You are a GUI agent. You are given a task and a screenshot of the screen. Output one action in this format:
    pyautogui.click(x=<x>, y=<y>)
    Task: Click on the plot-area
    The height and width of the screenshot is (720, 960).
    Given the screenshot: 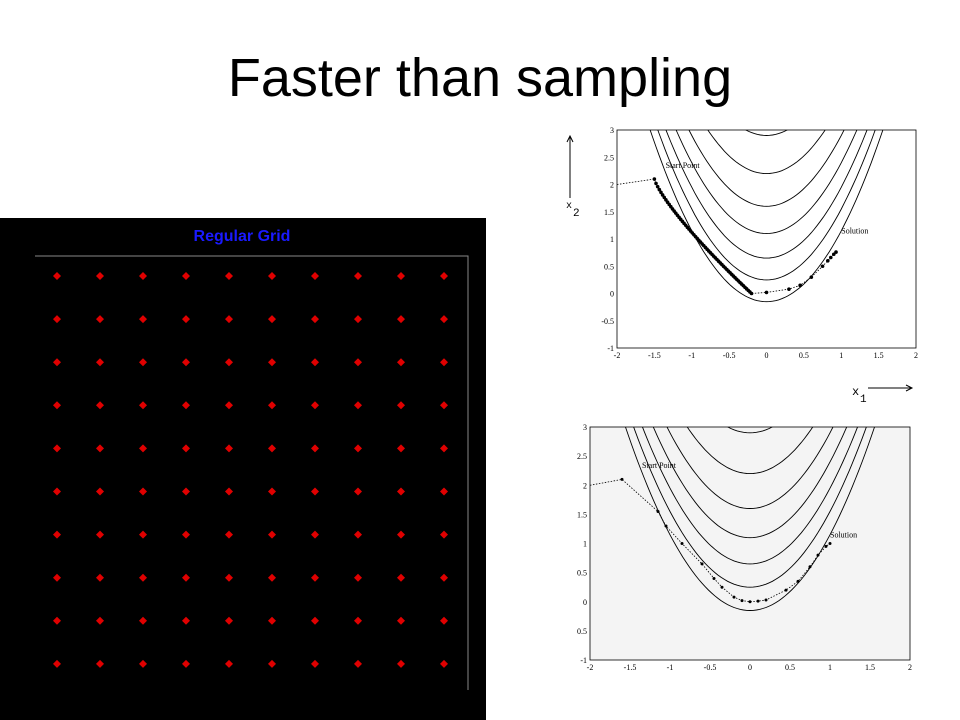 What is the action you would take?
    pyautogui.click(x=766, y=239)
    